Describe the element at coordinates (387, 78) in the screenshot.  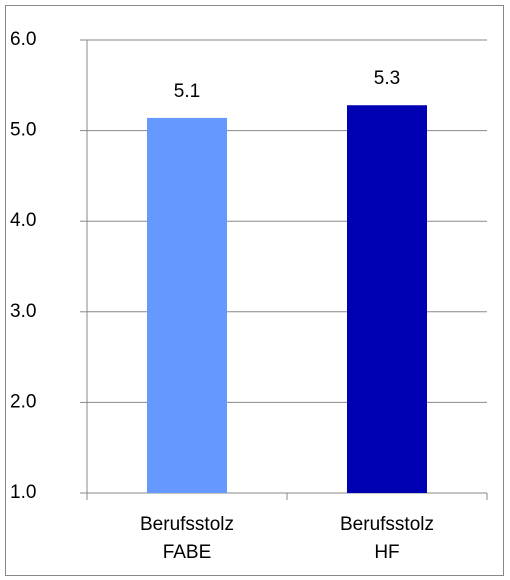
I see `data-label: 5.3` at that location.